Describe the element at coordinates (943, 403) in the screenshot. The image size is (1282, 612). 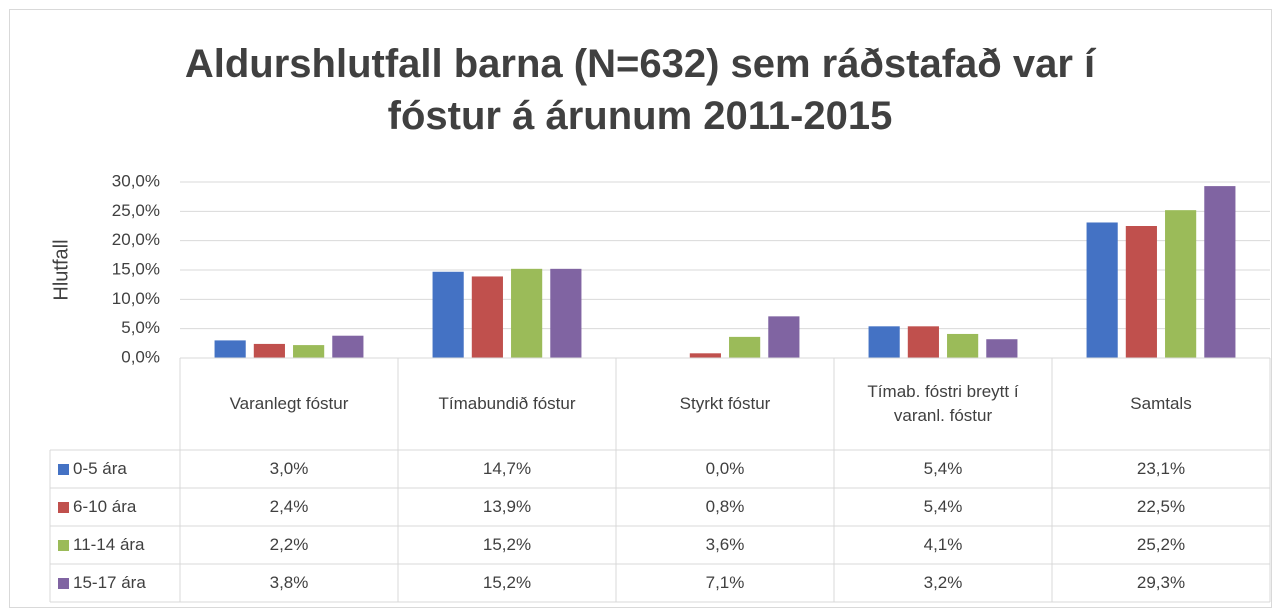
I see `category-label: Tímab. fóstri breytt í varanl. fóstur` at that location.